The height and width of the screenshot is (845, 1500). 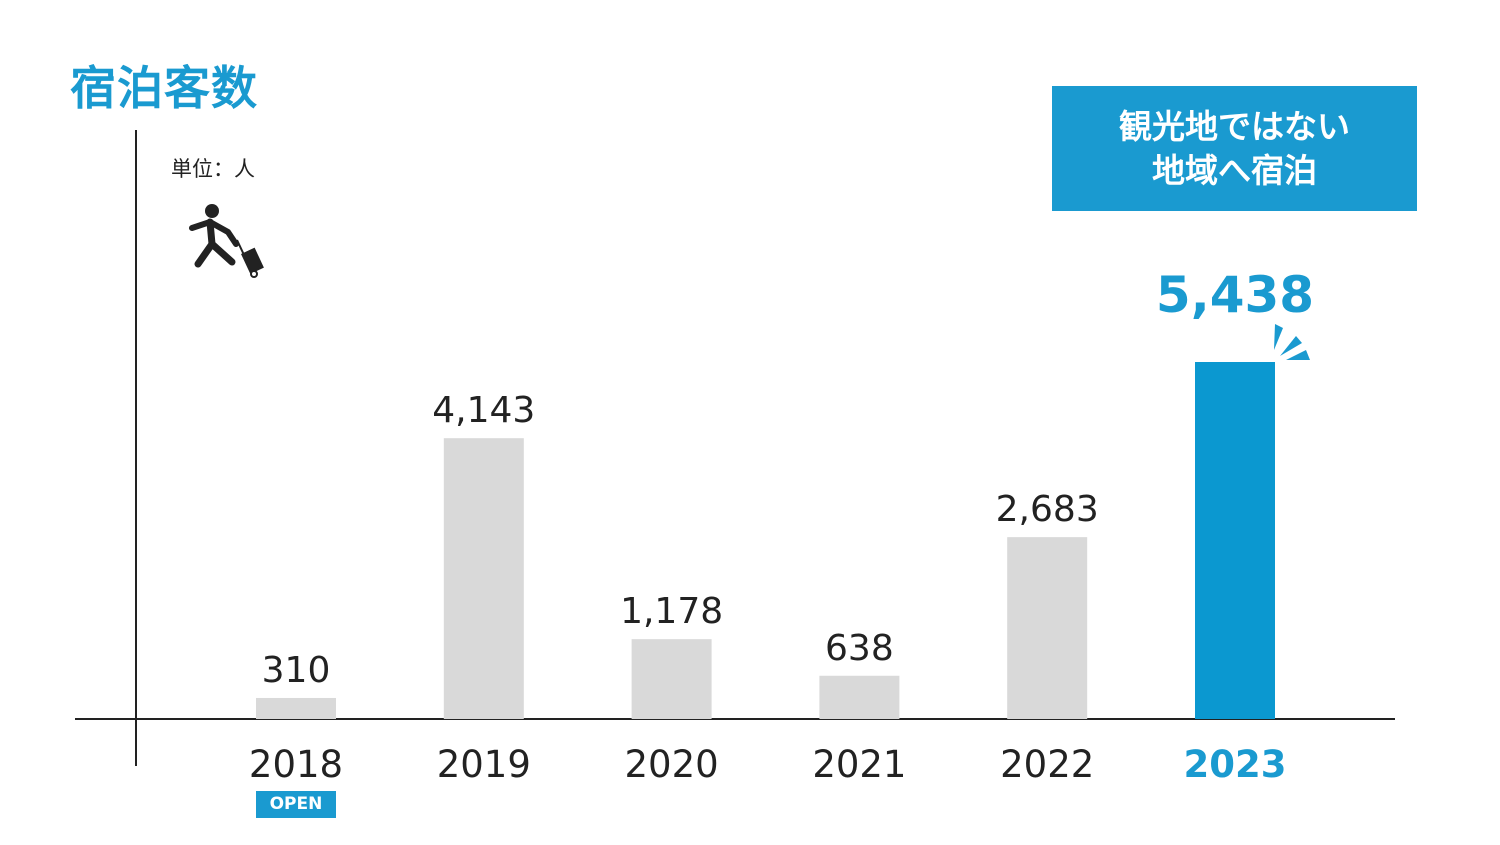 I want to click on data-label-2019: 4,143, so click(x=483, y=410).